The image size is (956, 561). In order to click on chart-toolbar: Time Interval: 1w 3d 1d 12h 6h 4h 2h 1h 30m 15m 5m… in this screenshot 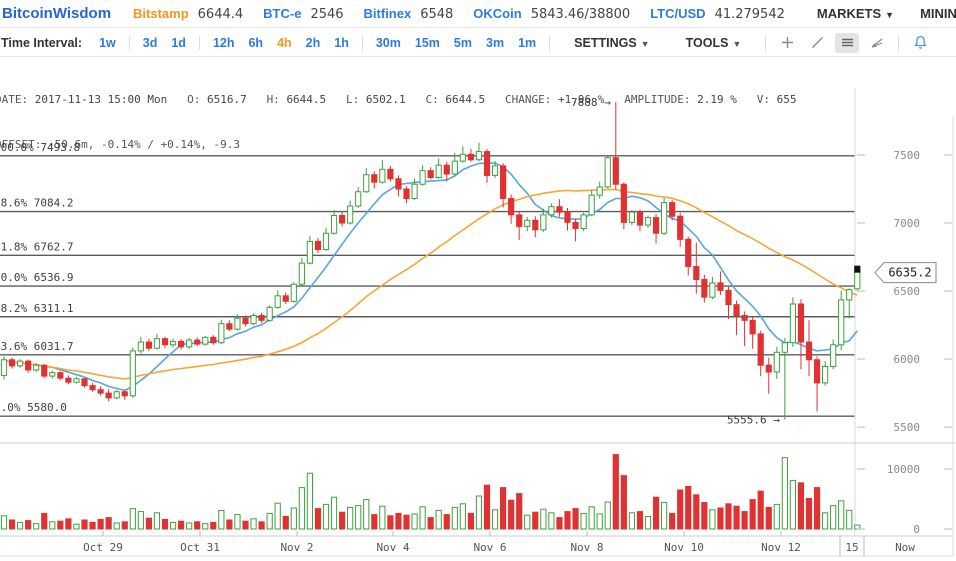, I will do `click(478, 43)`.